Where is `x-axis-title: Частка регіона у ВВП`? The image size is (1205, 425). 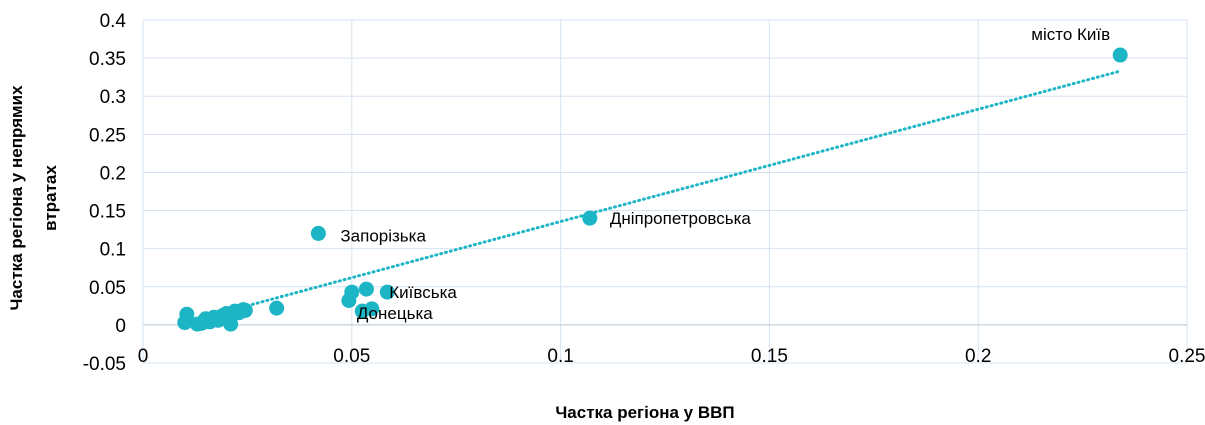
x-axis-title: Частка регіона у ВВП is located at coordinates (644, 412).